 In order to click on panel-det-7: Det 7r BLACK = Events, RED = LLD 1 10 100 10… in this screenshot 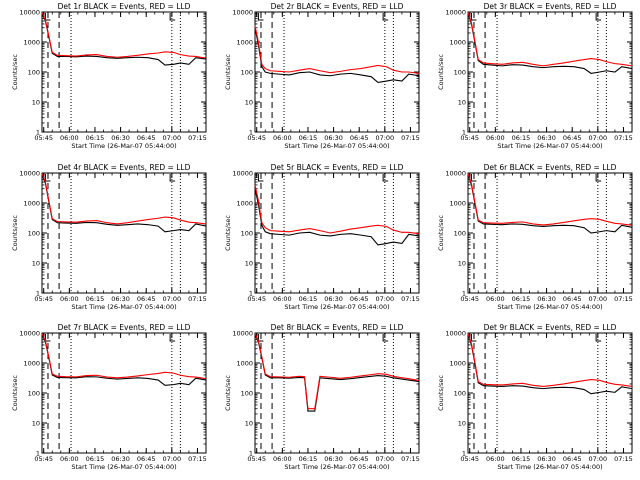, I will do `click(109, 397)`.